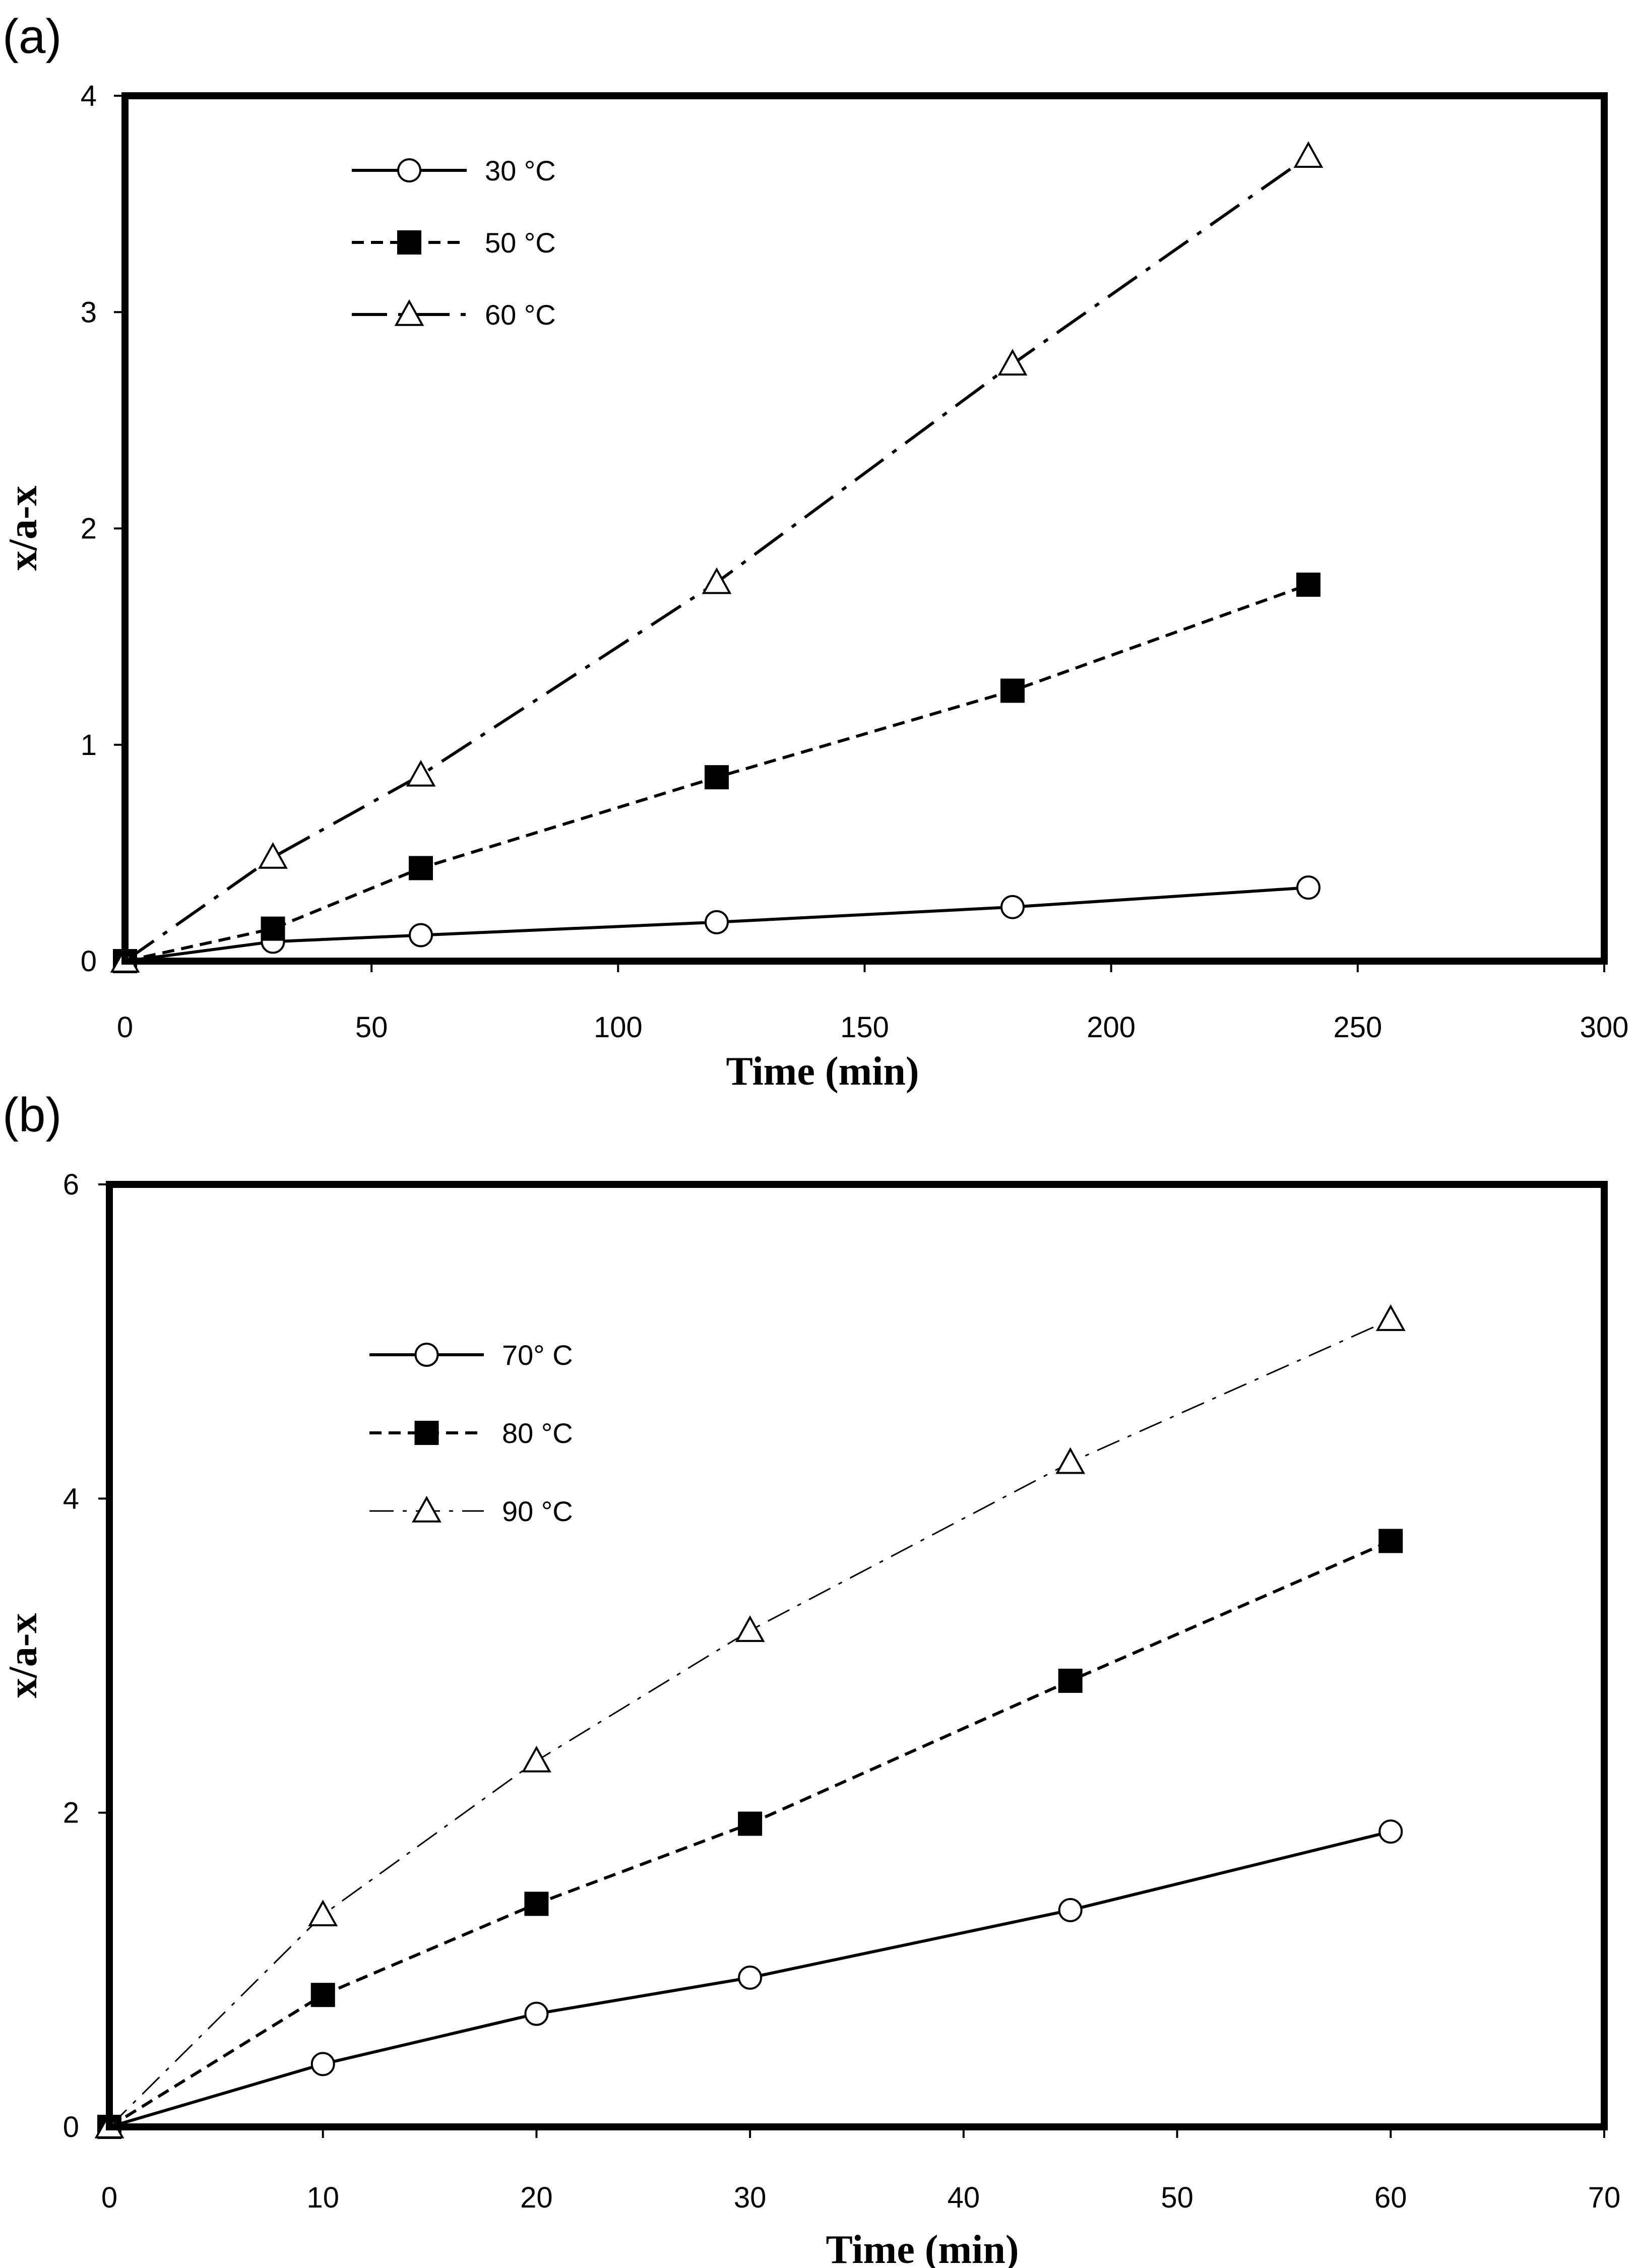 This screenshot has width=1637, height=2268. Describe the element at coordinates (1390, 2197) in the screenshot. I see `x-tick-label: 60` at that location.